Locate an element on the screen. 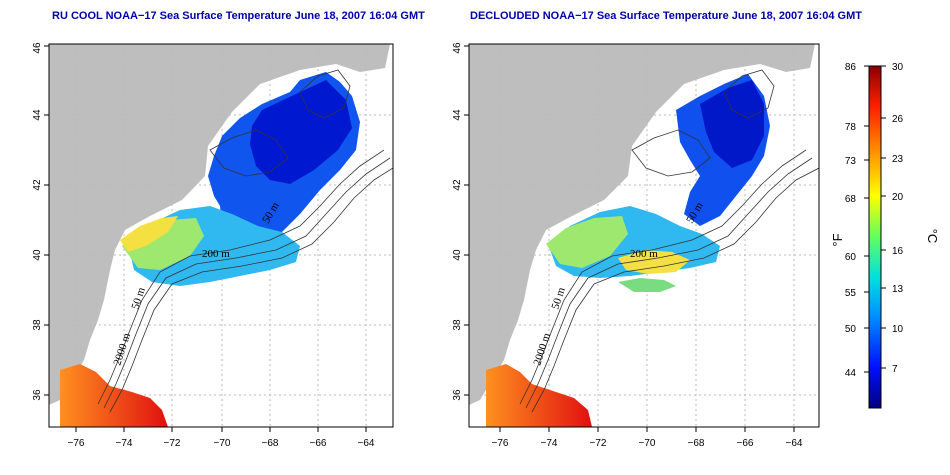 The width and height of the screenshot is (950, 475). colorbar-c-tick: 23 is located at coordinates (898, 159).